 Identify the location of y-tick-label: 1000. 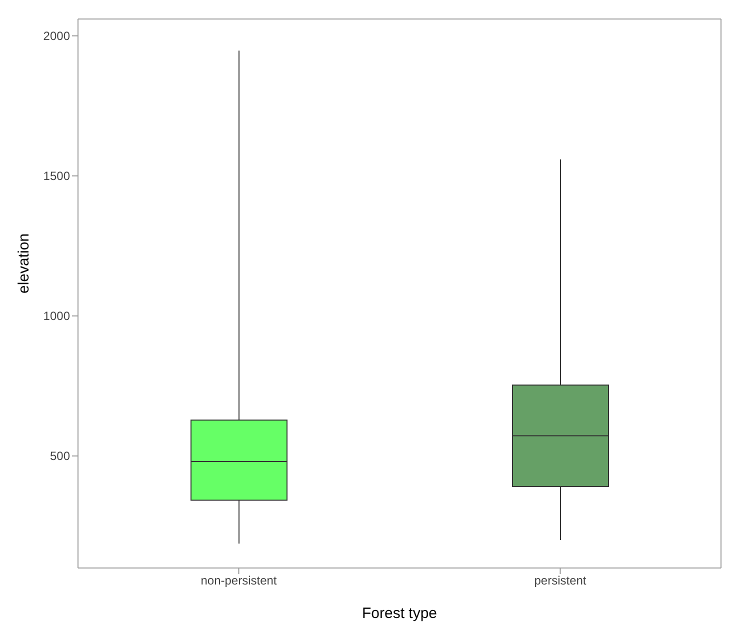
(56, 316).